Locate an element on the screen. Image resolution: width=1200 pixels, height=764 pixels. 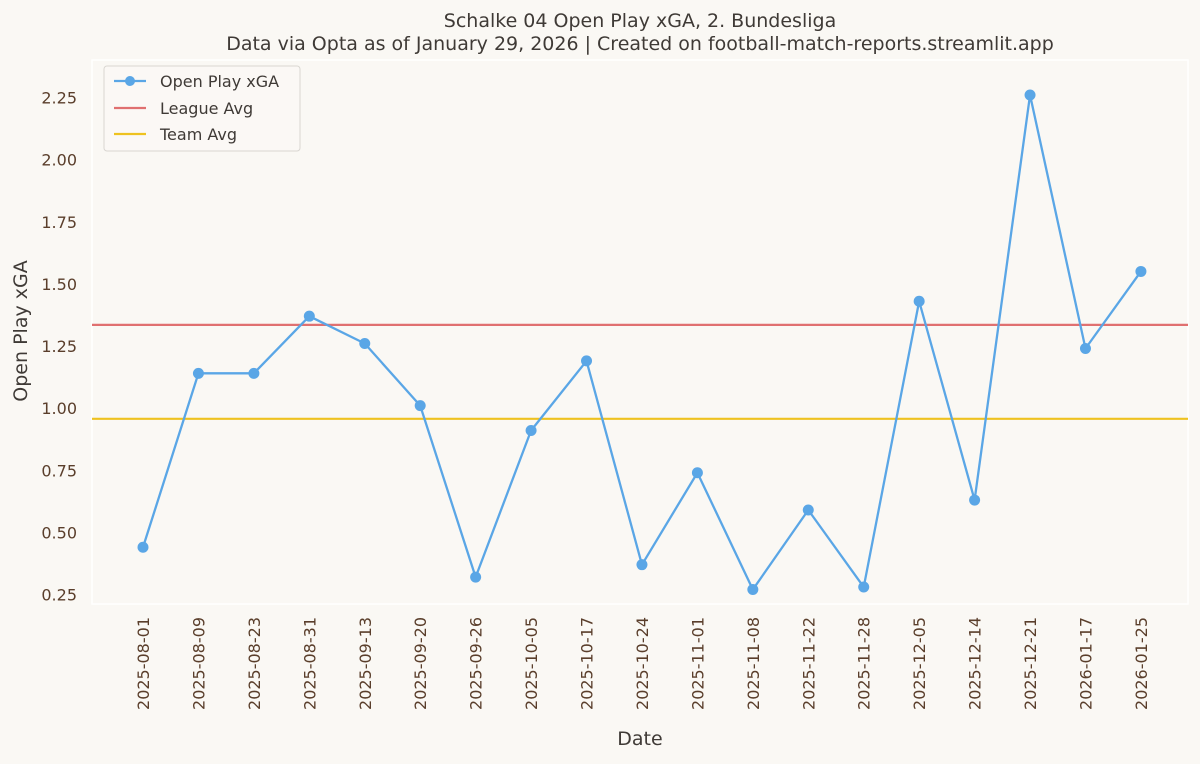
x-tick-label: 2025-11-08 is located at coordinates (753, 663).